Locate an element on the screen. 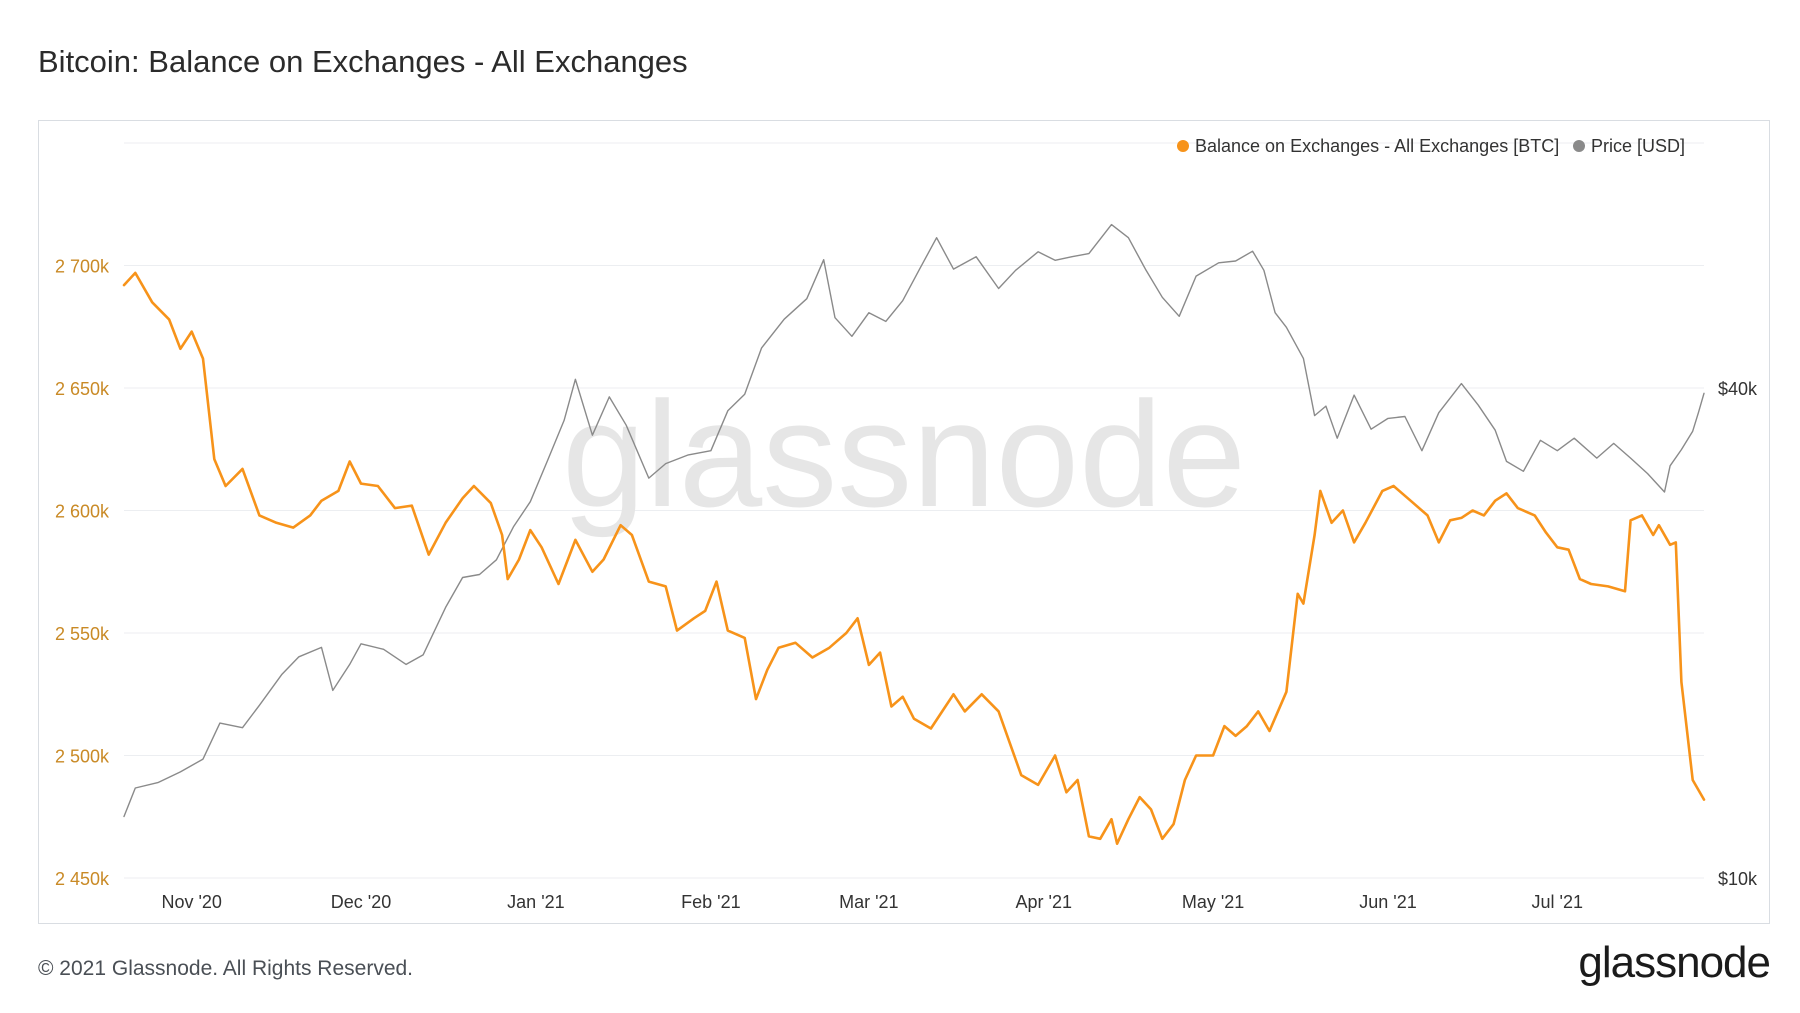 The height and width of the screenshot is (1013, 1800). x-tick-label: Feb '21 is located at coordinates (710, 902).